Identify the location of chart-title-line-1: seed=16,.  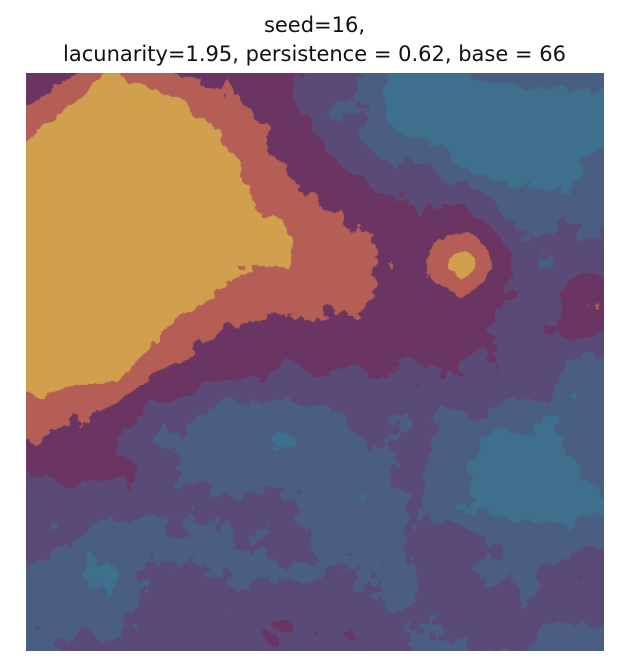
(314, 25).